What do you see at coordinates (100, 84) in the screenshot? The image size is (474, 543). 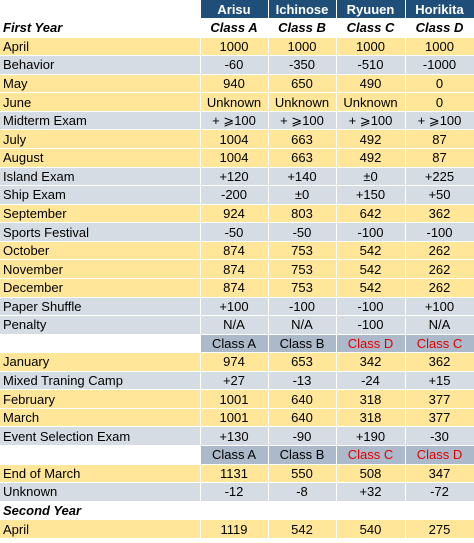 I see `row-label-cell: May` at bounding box center [100, 84].